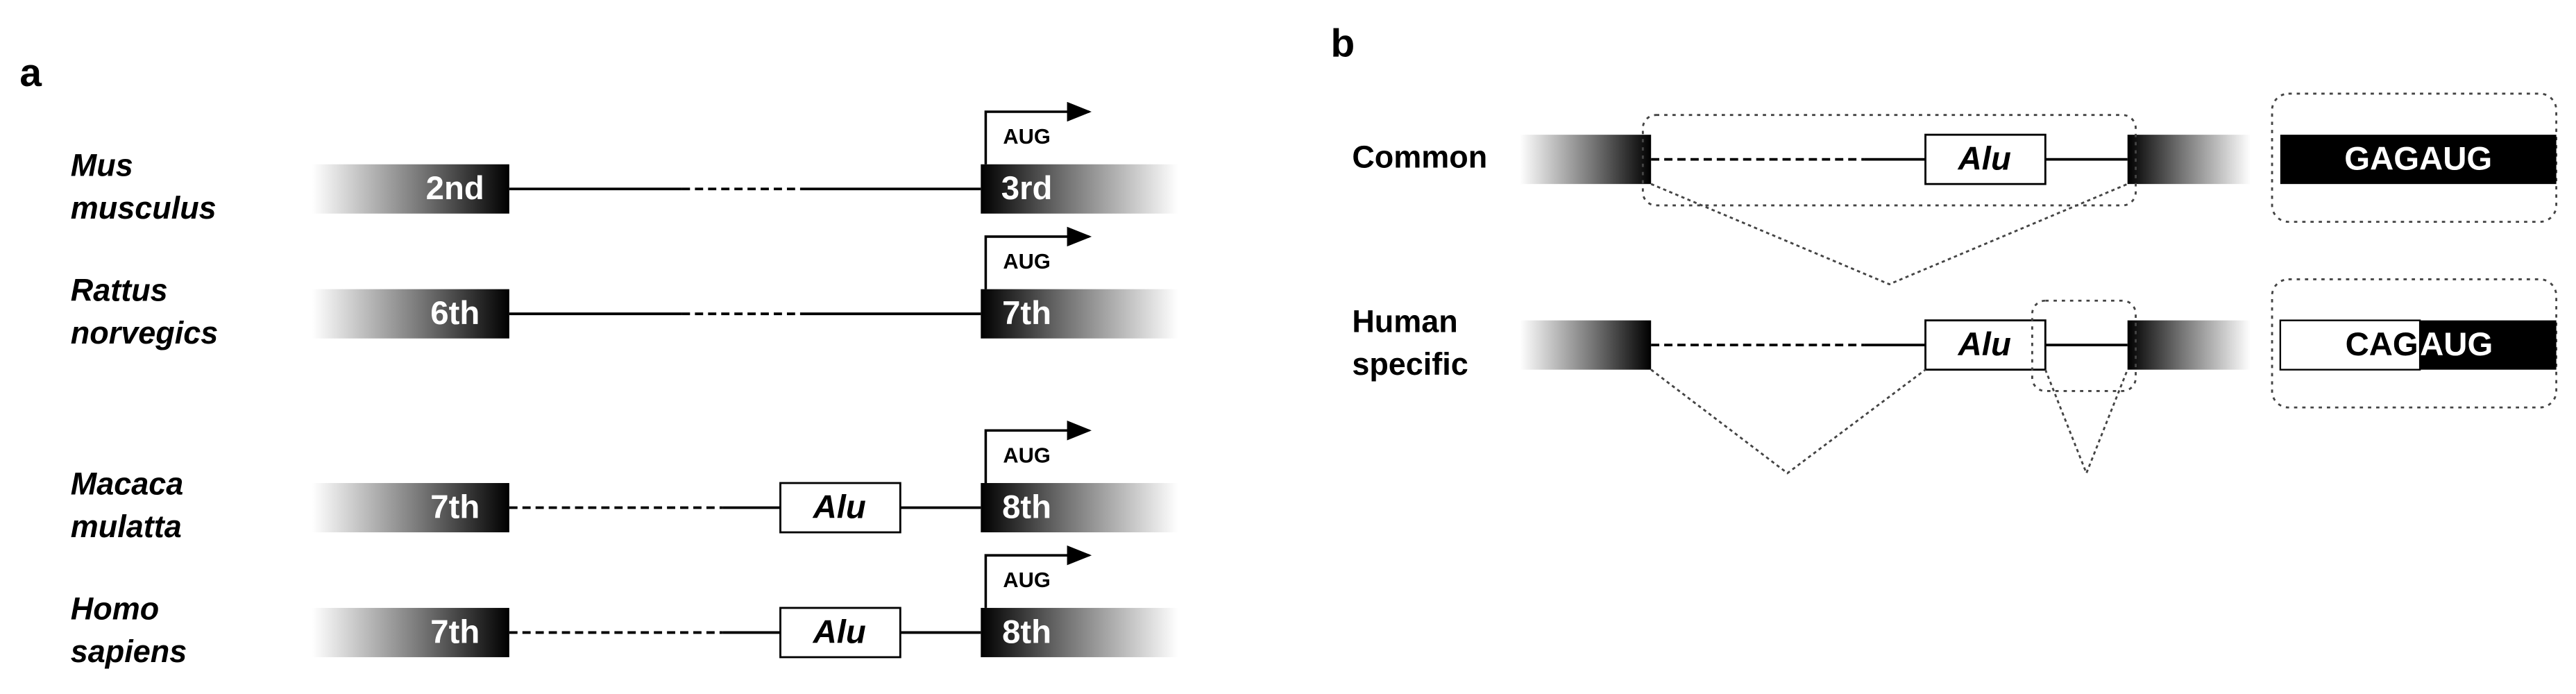 The width and height of the screenshot is (2576, 694). What do you see at coordinates (1405, 321) in the screenshot?
I see `isoform-name: Human` at bounding box center [1405, 321].